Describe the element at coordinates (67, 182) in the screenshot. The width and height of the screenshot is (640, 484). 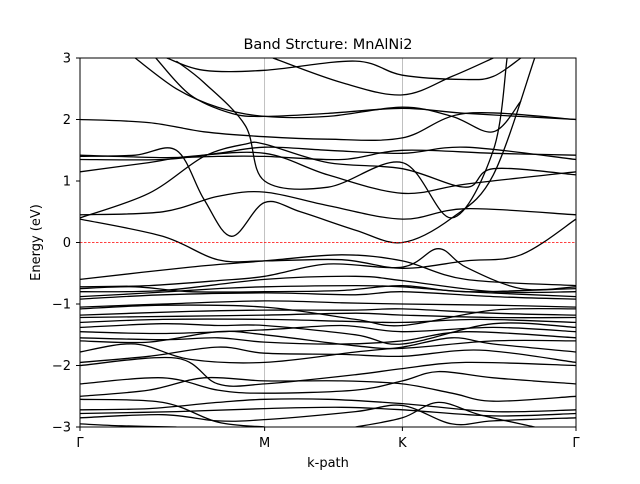
I see `y-tick-label: 1` at that location.